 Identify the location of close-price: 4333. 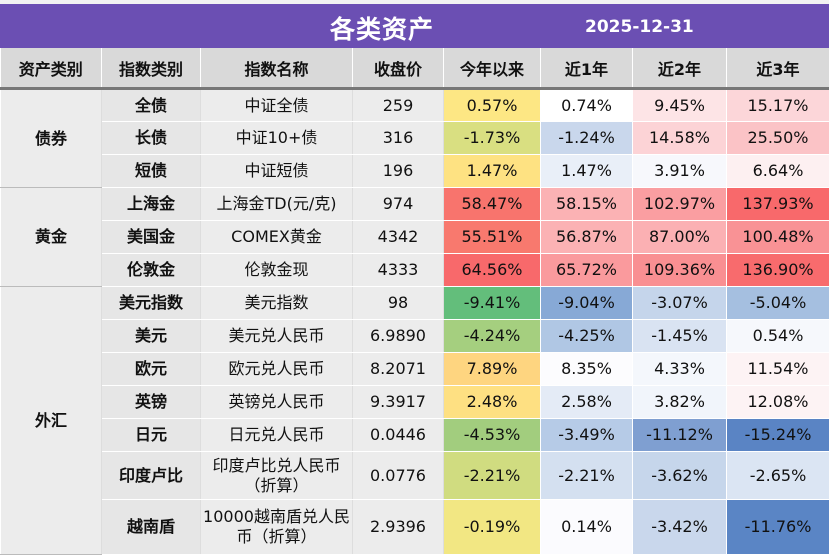
(398, 270).